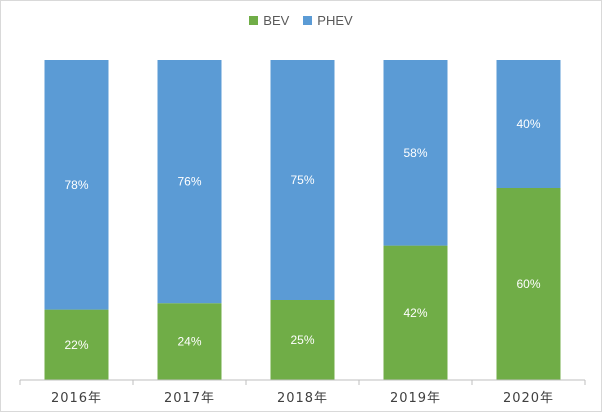 The height and width of the screenshot is (412, 602). I want to click on data-label-phev-2: 75%, so click(302, 180).